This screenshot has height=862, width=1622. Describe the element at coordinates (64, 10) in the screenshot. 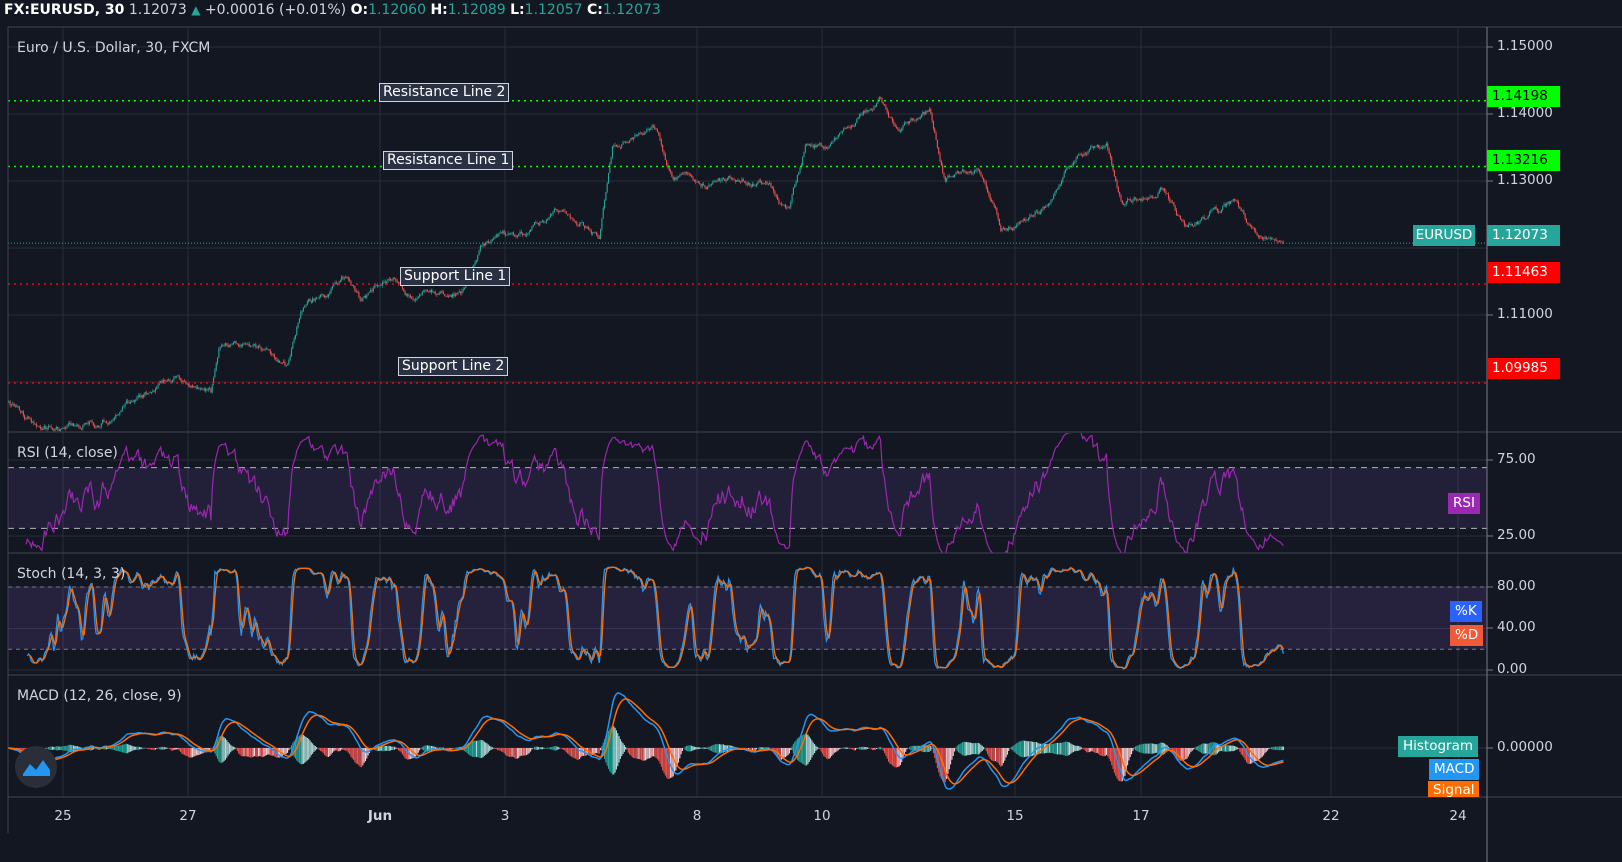

I see `symbol-name: FX:EURUSD, 30` at that location.